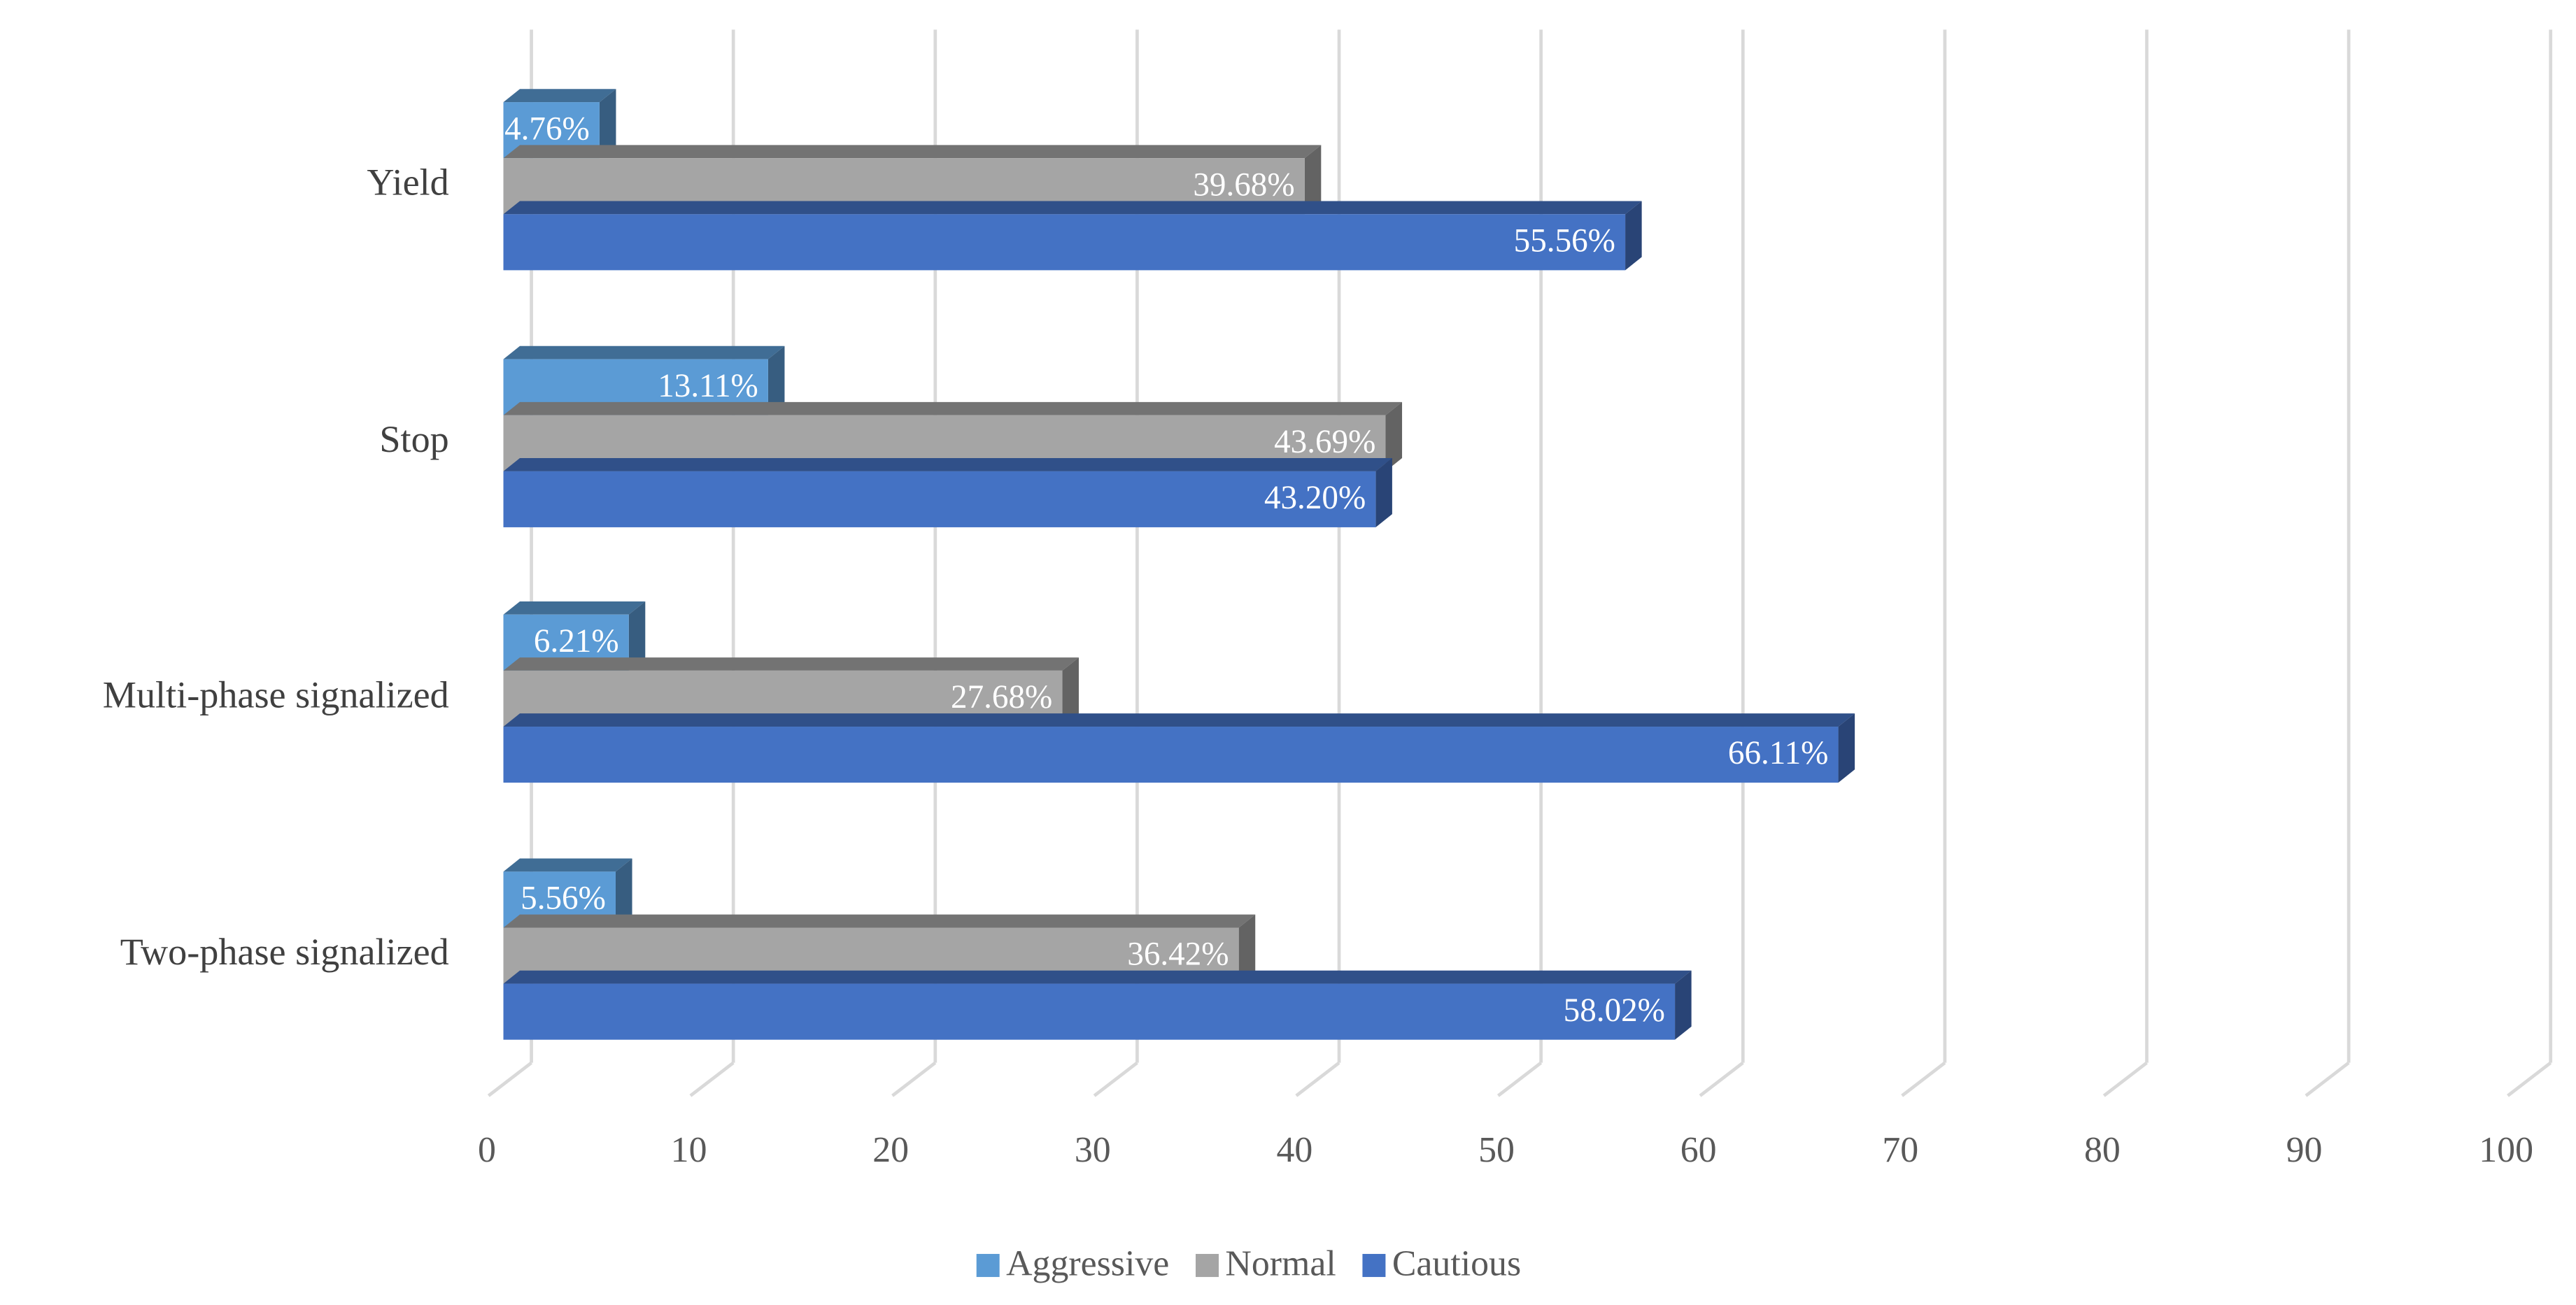 The height and width of the screenshot is (1305, 2576). I want to click on x-tick-label: 90, so click(2304, 1150).